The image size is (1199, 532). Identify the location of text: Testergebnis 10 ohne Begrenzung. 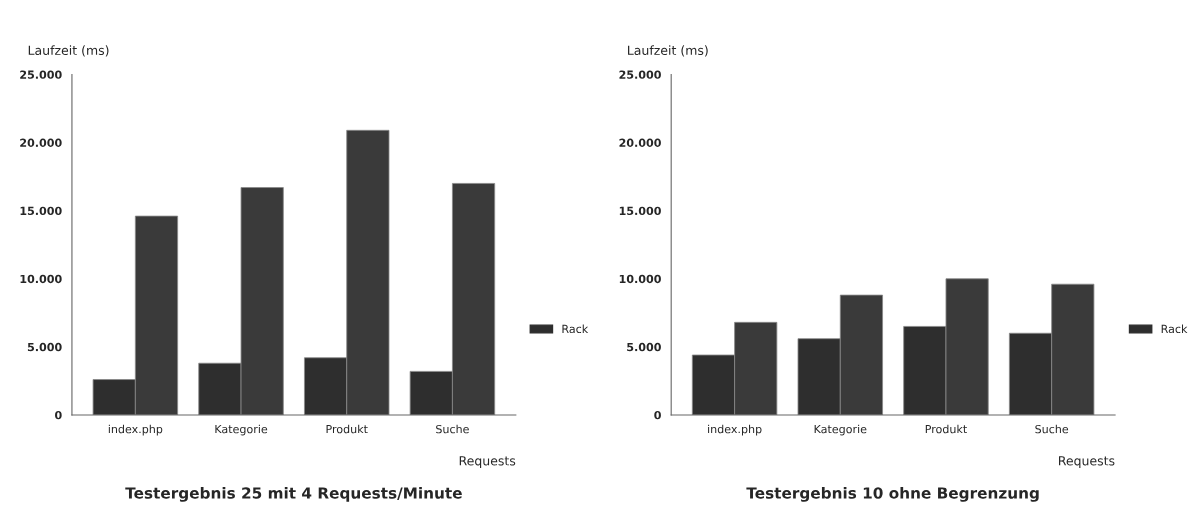
(892, 494).